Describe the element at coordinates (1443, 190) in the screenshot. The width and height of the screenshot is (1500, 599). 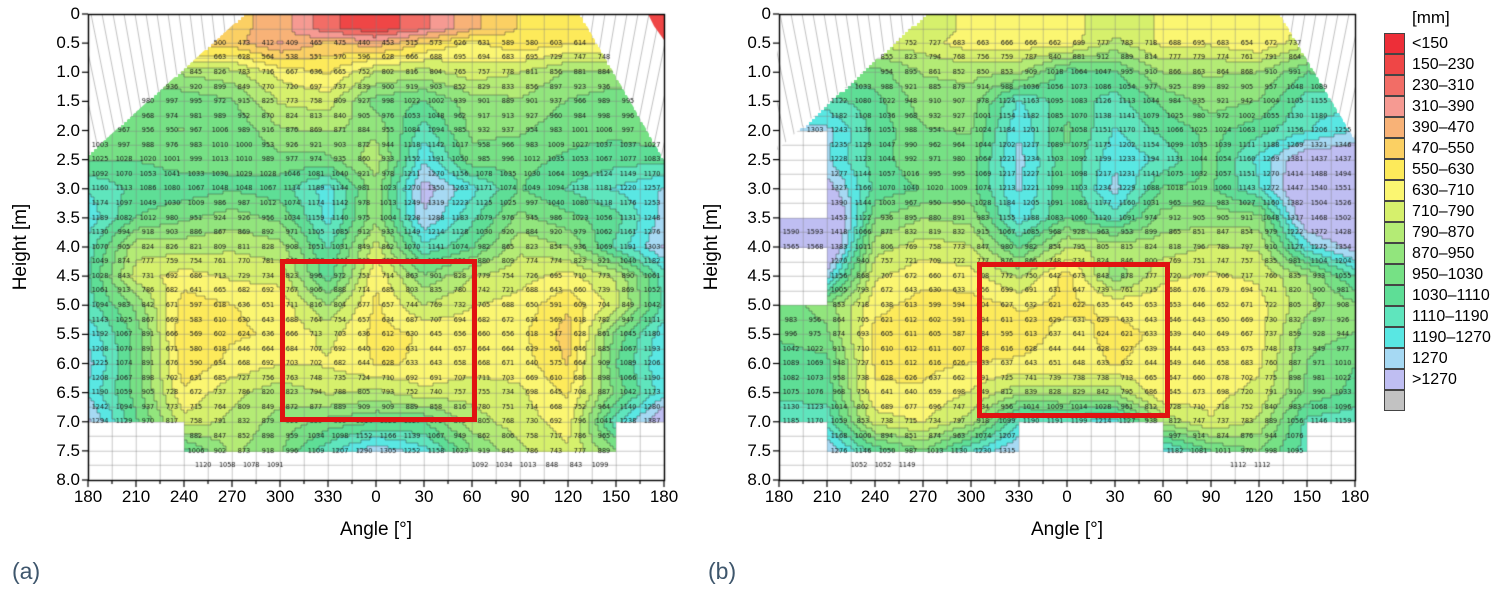
I see `legend-label: 630–710` at that location.